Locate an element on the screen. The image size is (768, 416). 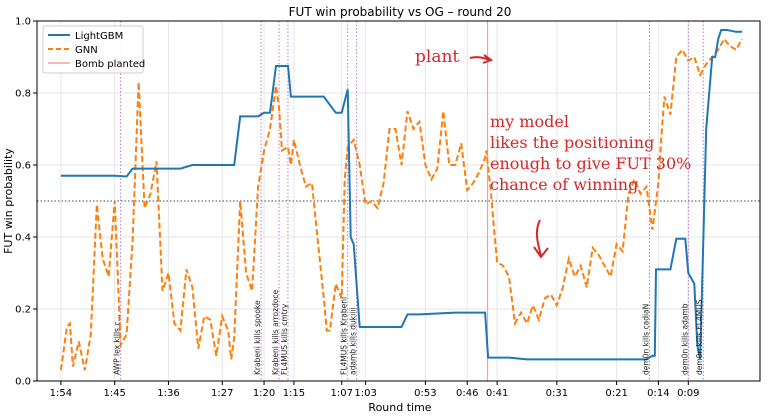
legend-box is located at coordinates (93, 49).